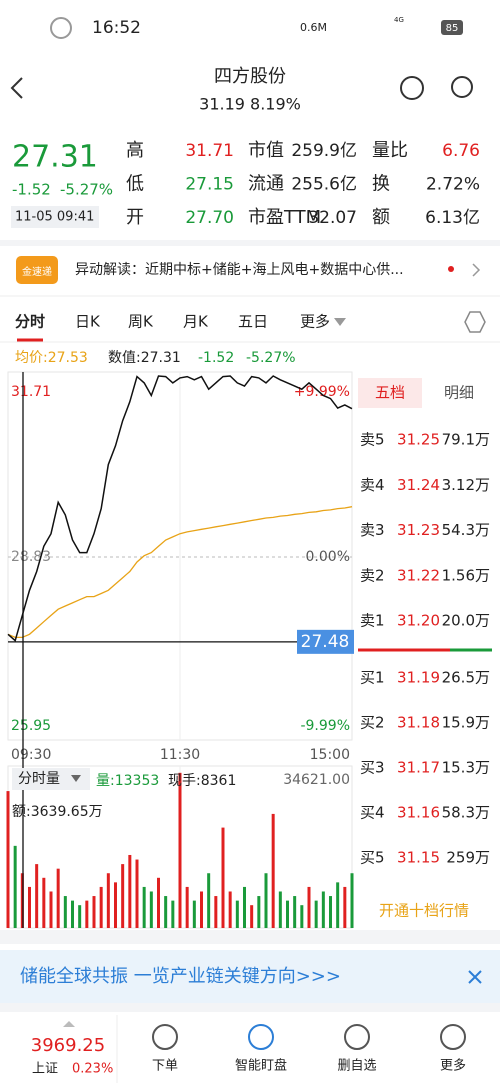 The width and height of the screenshot is (500, 1083). I want to click on tab: 分时, so click(30, 322).